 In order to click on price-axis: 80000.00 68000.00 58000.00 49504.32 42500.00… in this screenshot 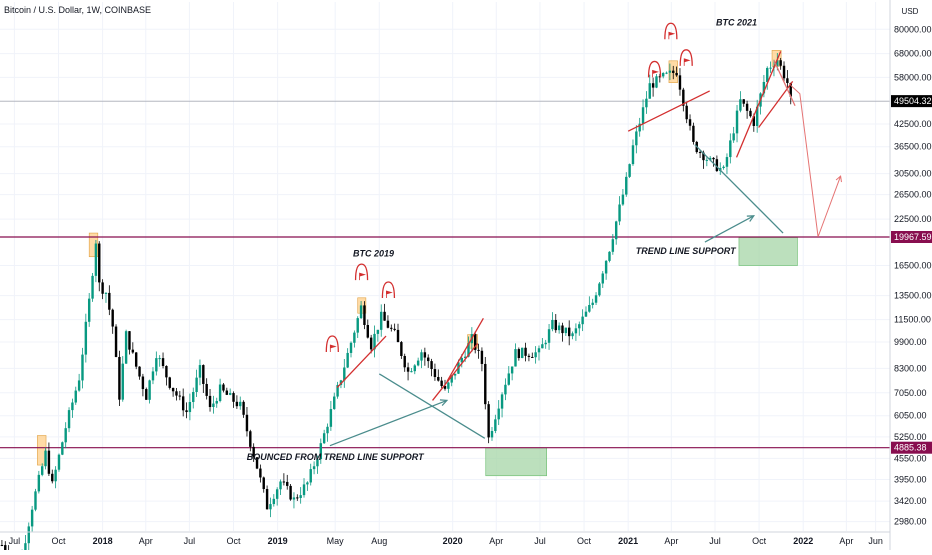, I will do `click(910, 275)`.